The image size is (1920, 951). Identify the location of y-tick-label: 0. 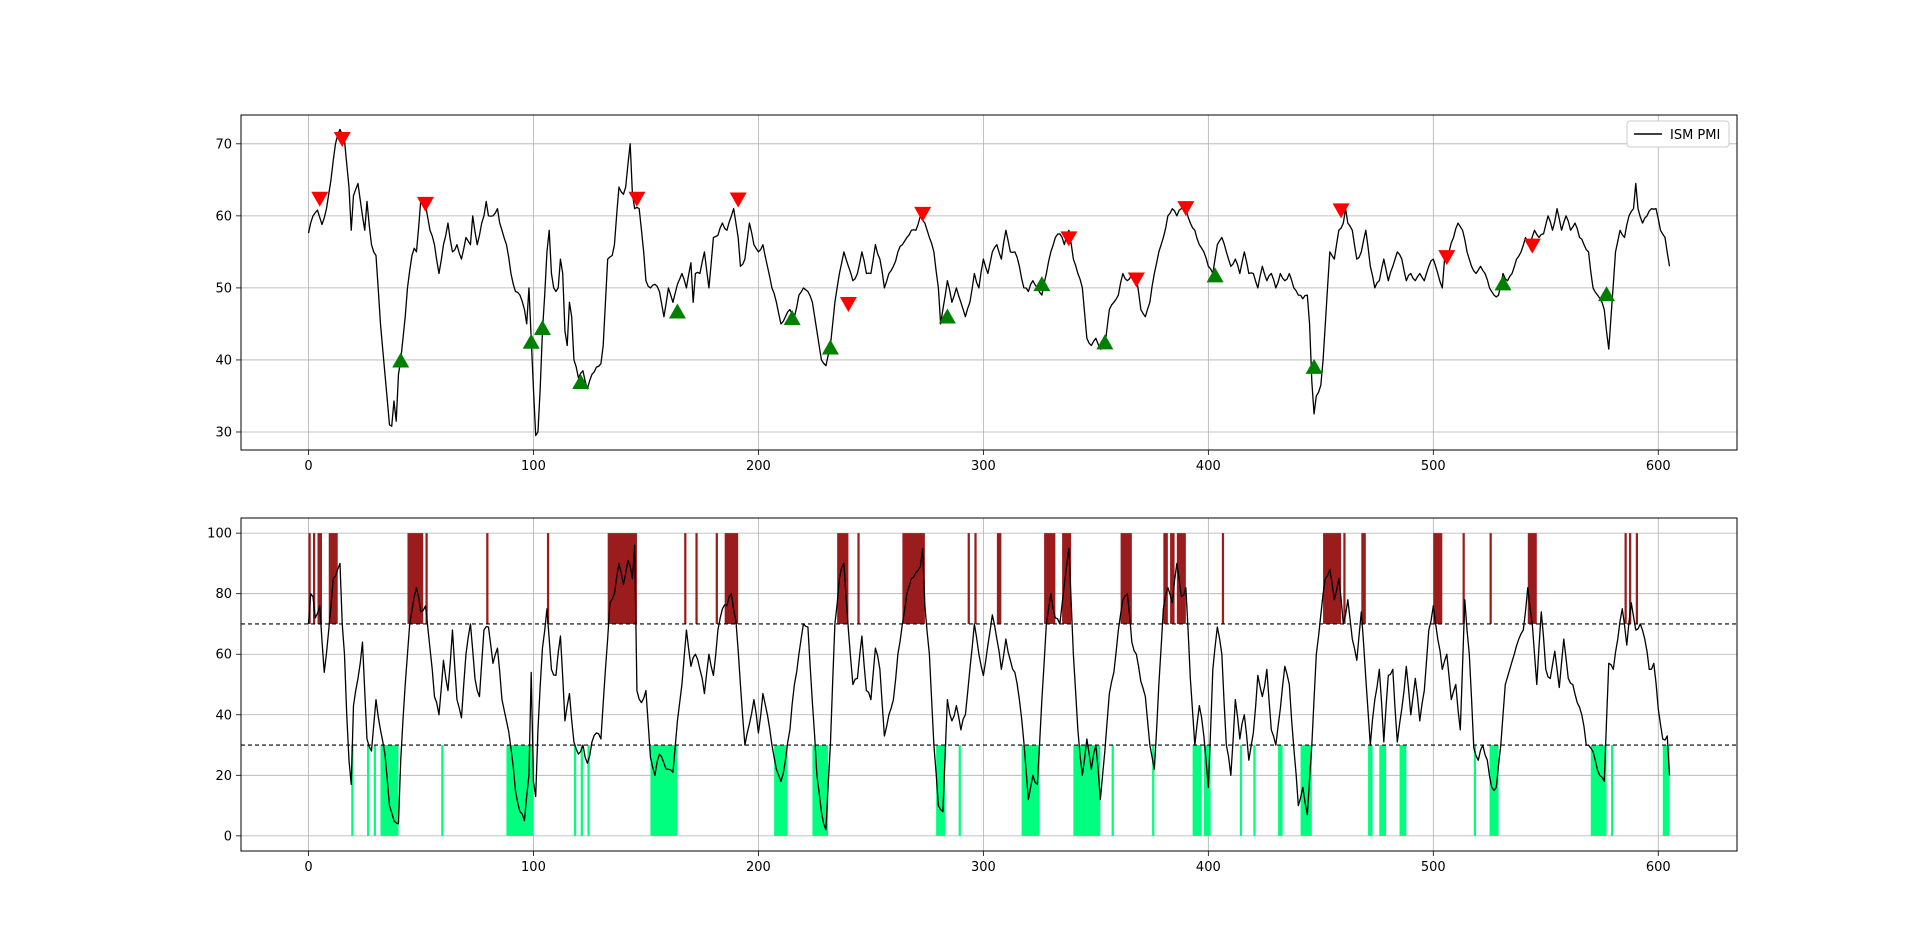
(228, 836).